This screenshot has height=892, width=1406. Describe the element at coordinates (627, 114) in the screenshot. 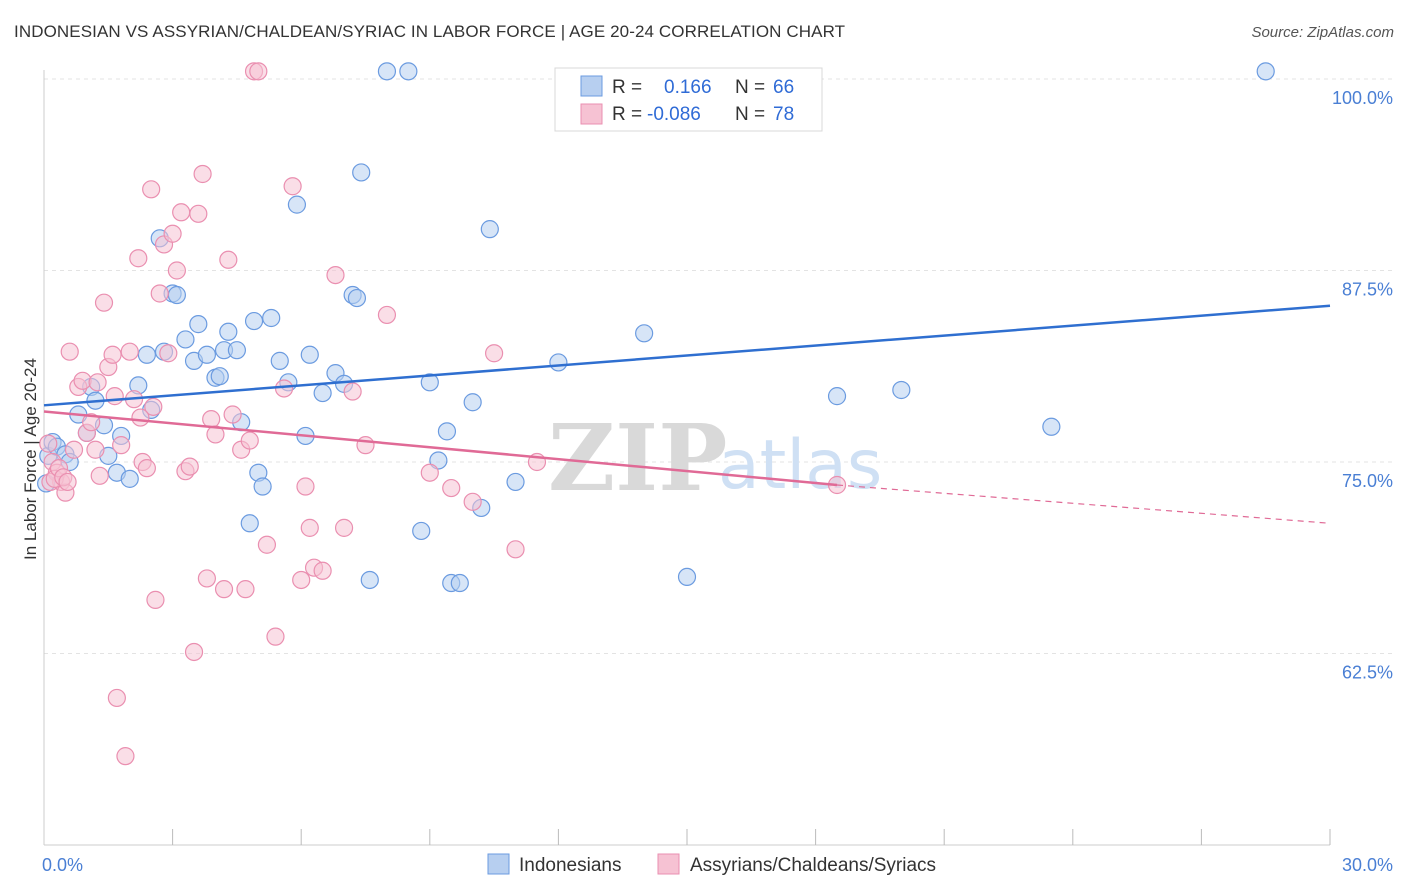

I see `legend-r-label-2: R =` at that location.